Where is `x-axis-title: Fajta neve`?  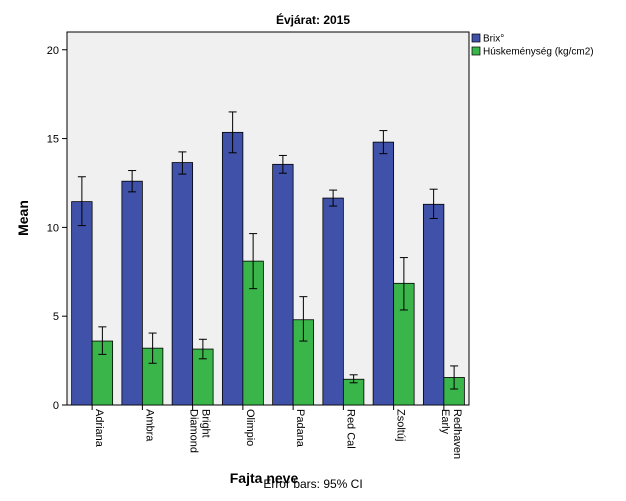
x-axis-title: Fajta neve is located at coordinates (264, 478).